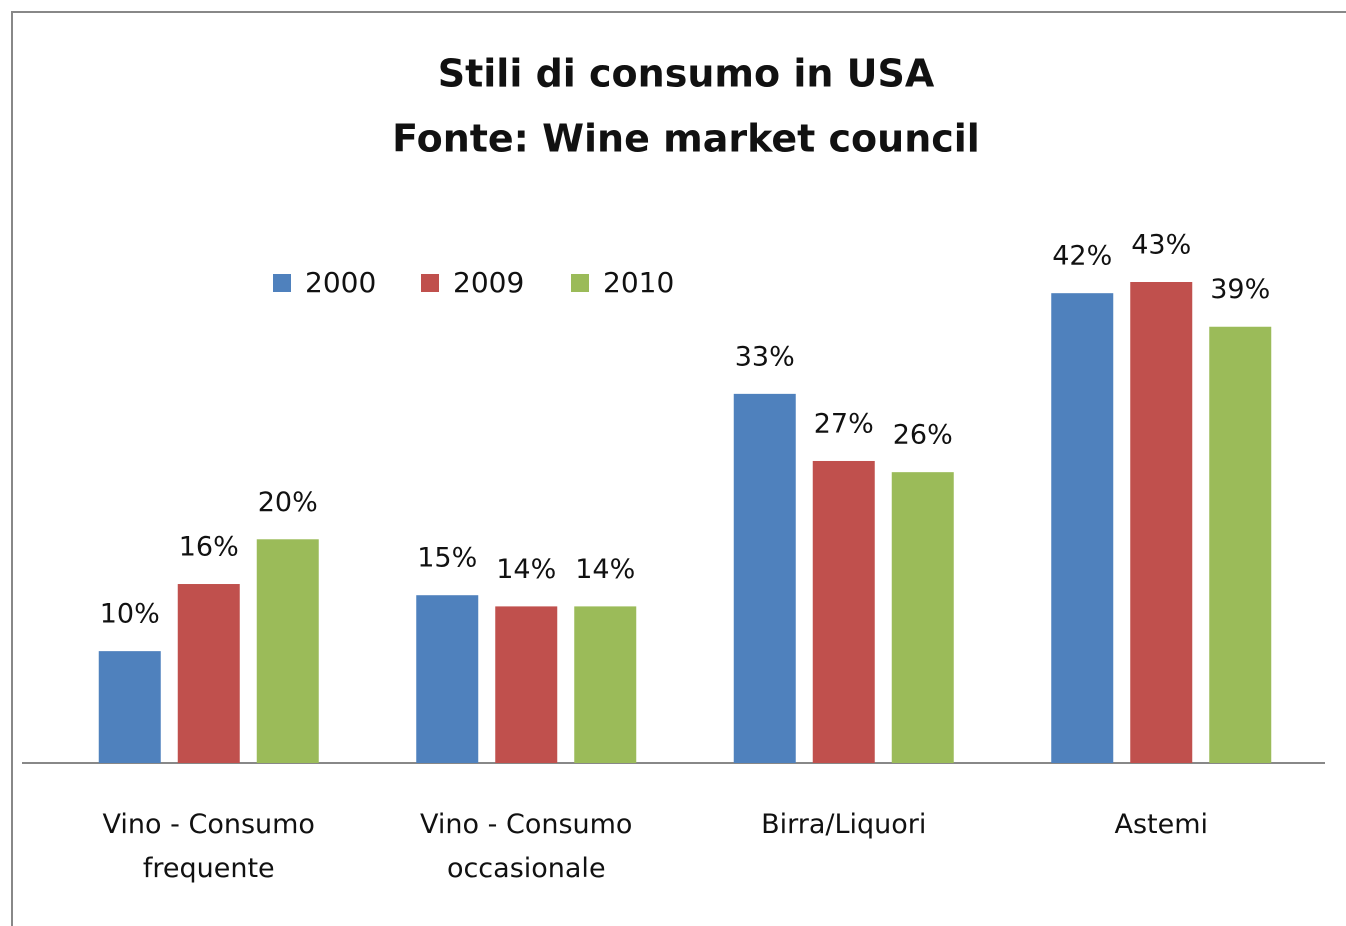  What do you see at coordinates (130, 614) in the screenshot?
I see `data-label: 10%` at bounding box center [130, 614].